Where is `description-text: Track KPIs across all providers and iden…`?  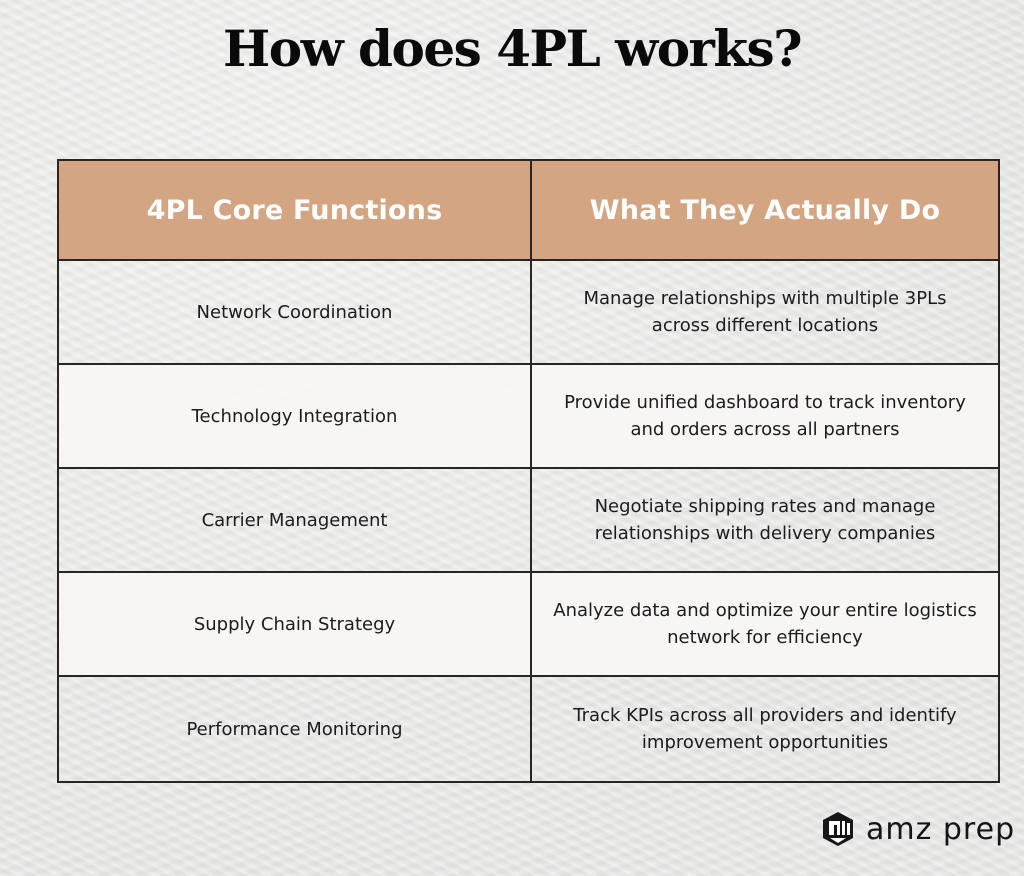
description-text: Track KPIs across all providers and iden… is located at coordinates (765, 729).